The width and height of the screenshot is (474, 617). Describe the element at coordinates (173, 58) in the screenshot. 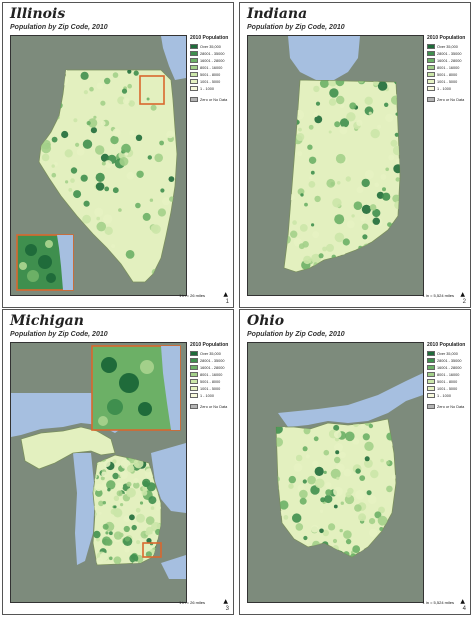

I see `lake-michigan` at that location.